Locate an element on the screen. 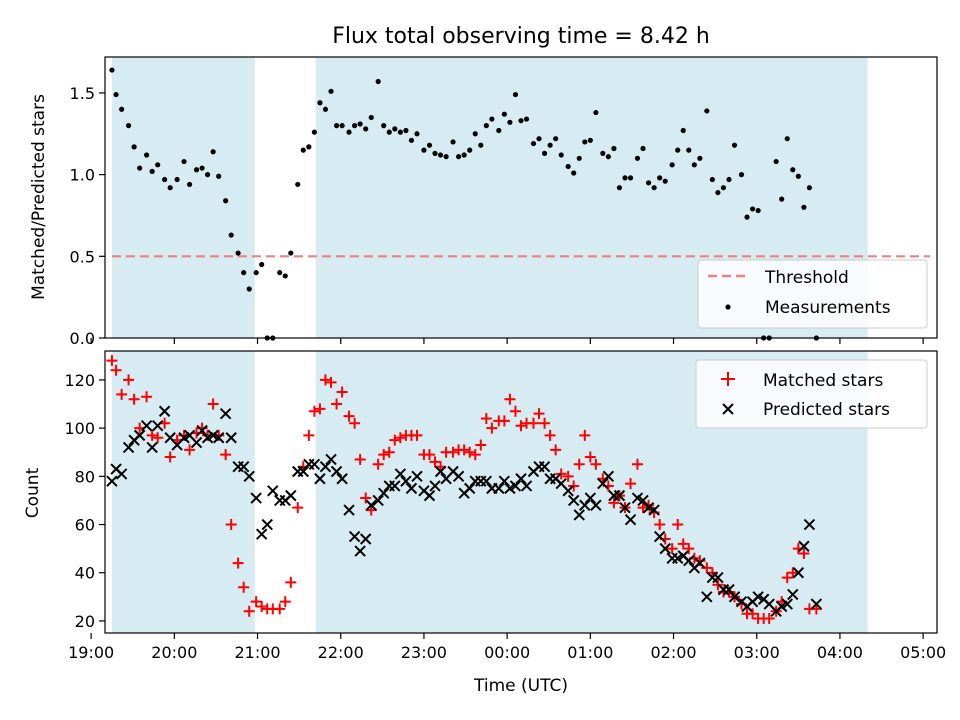 This screenshot has height=720, width=960. measurements-legend-label: Measurements is located at coordinates (828, 308).